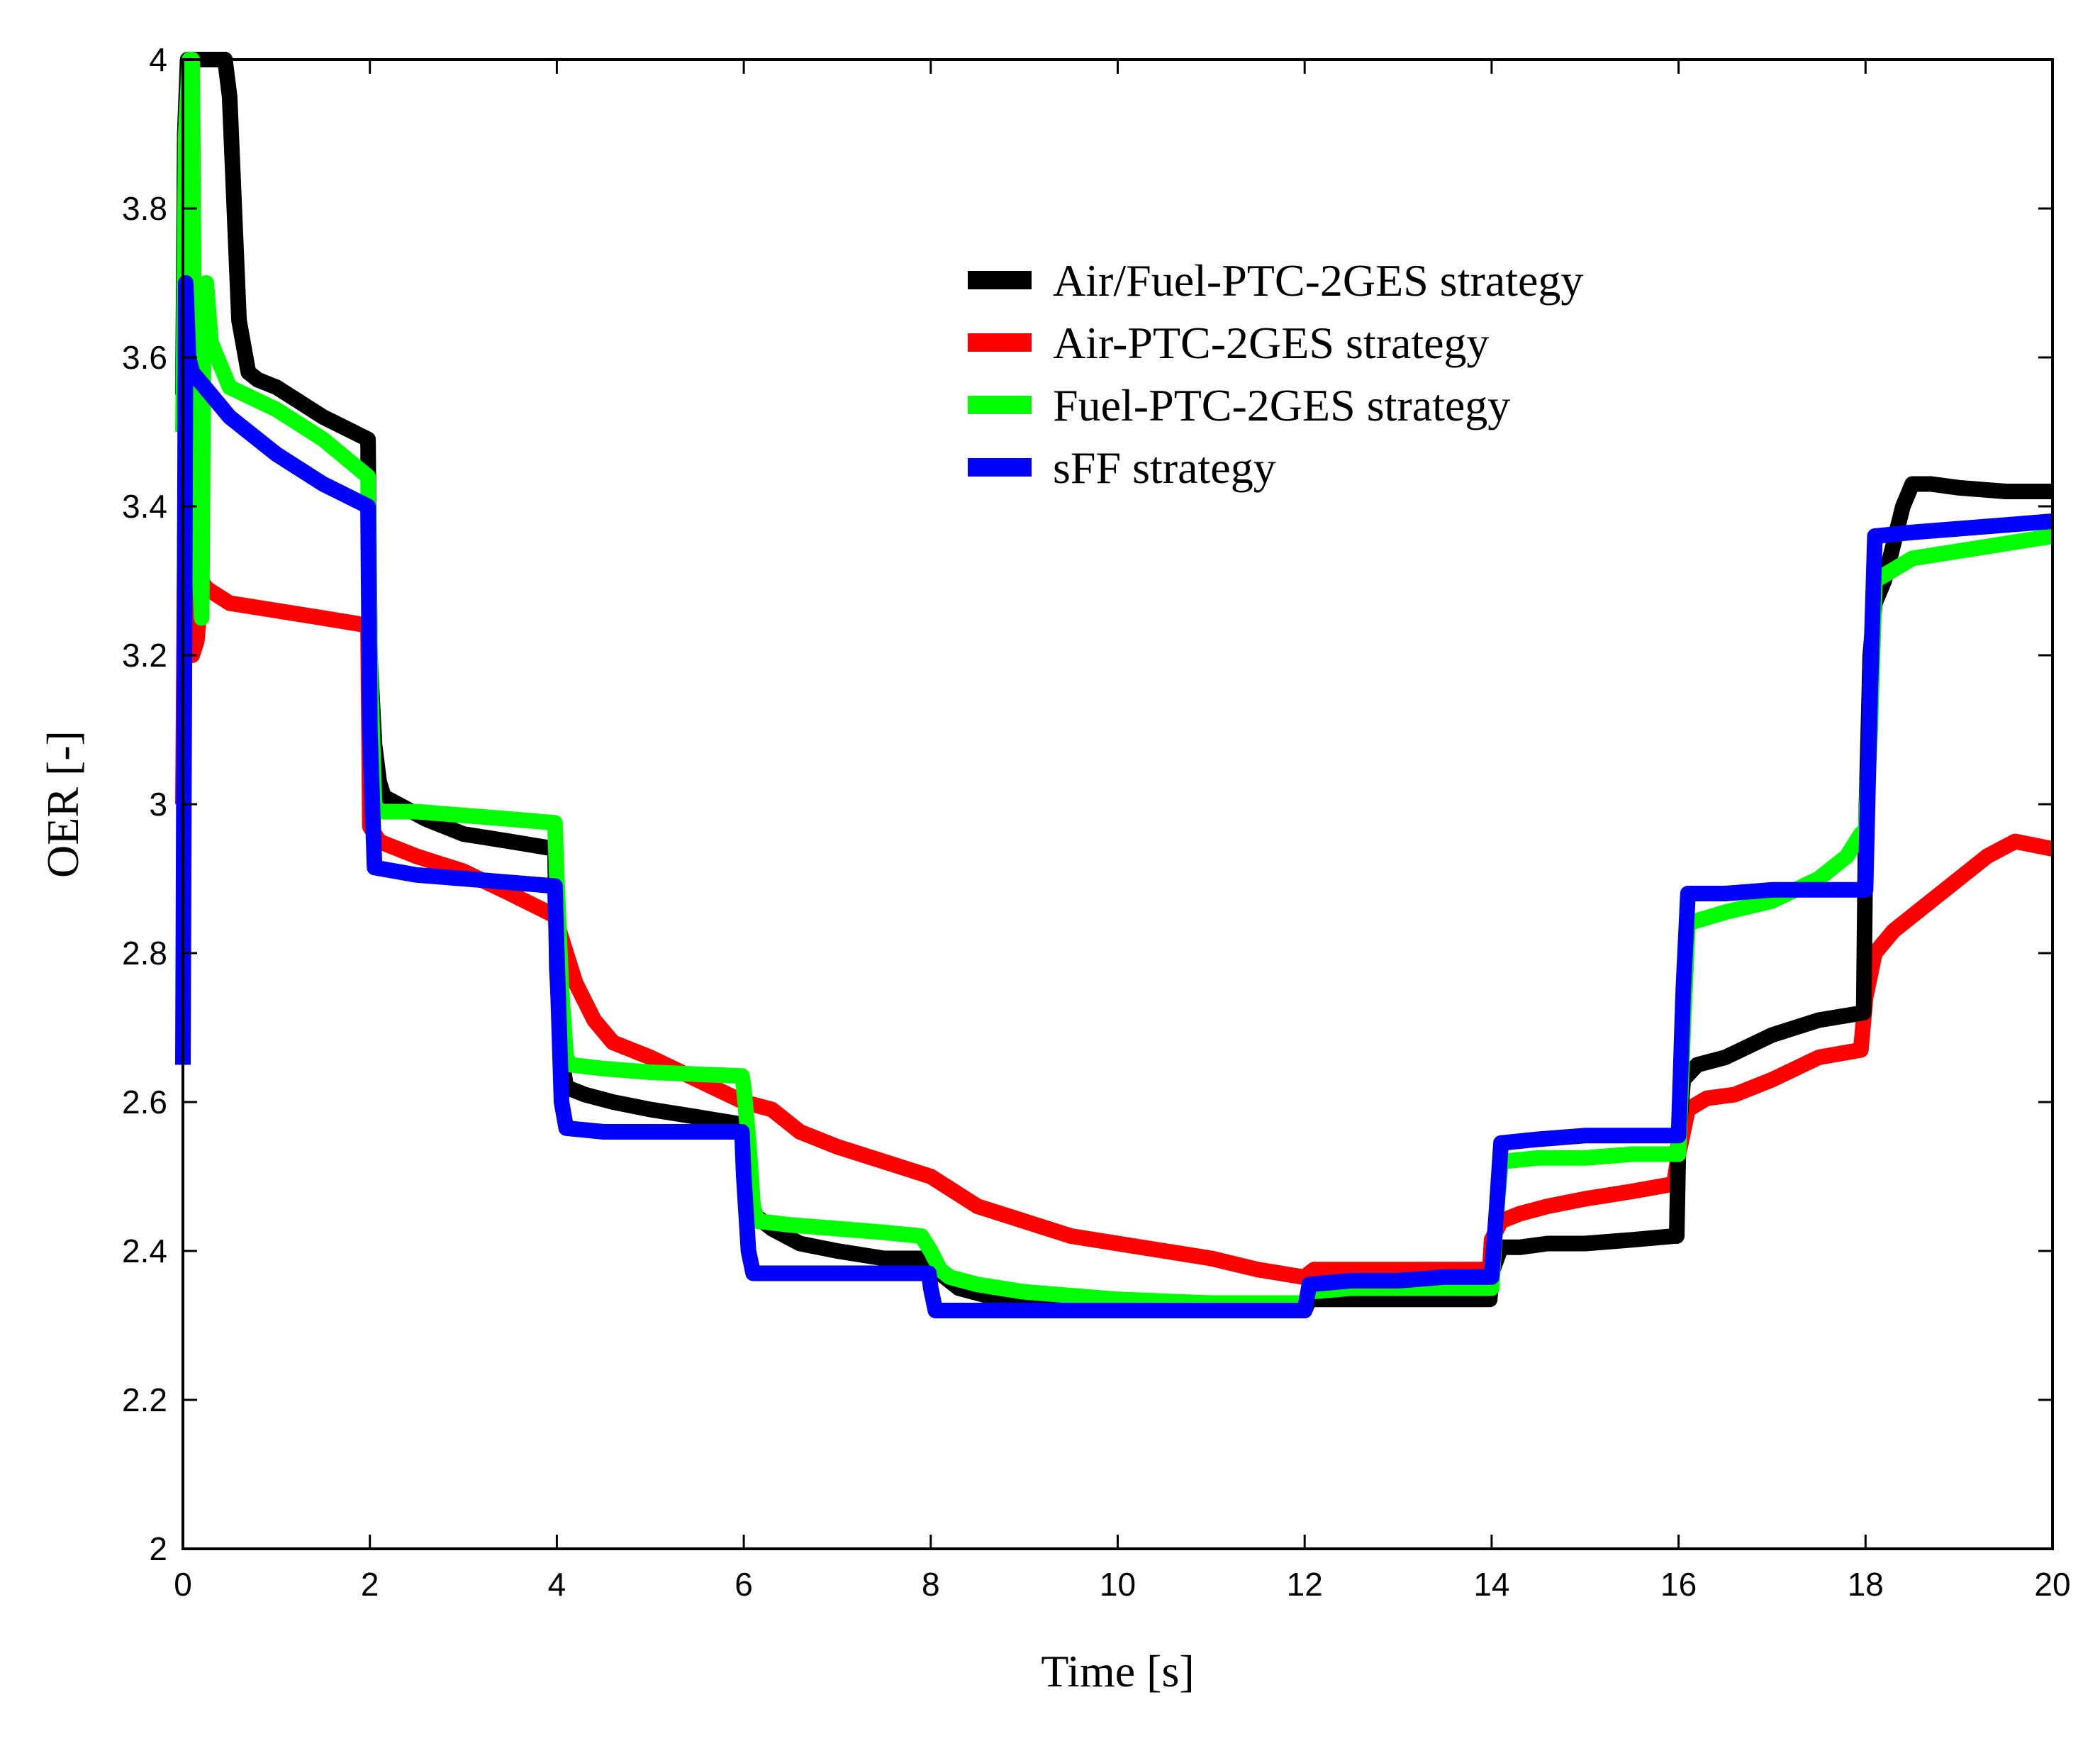  I want to click on y-tick-label-6: 3.2, so click(144, 655).